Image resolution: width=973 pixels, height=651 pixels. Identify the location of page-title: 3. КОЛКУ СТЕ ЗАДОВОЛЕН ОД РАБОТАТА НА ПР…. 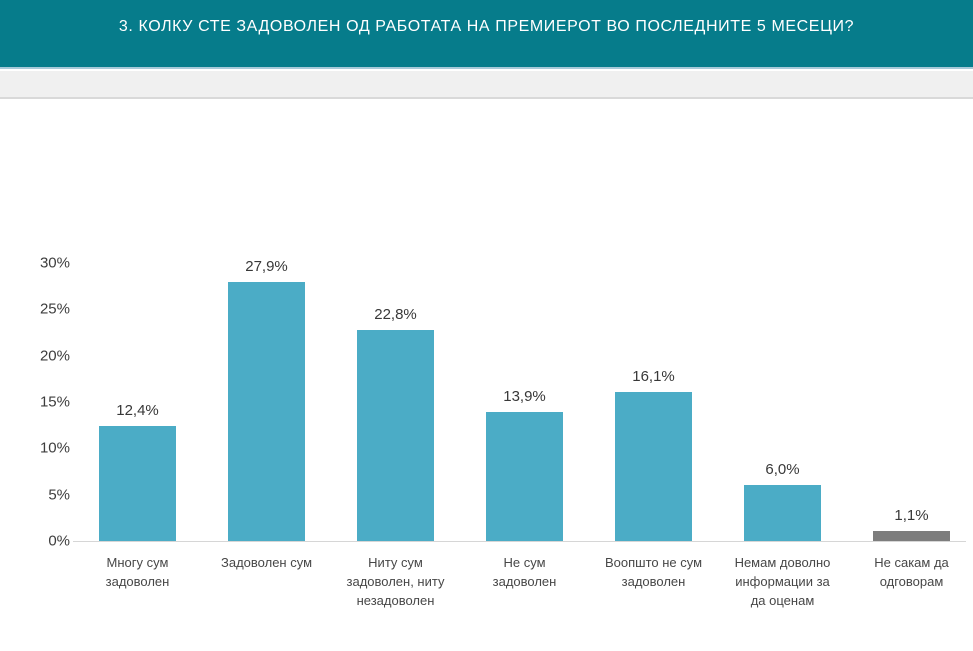
(486, 26).